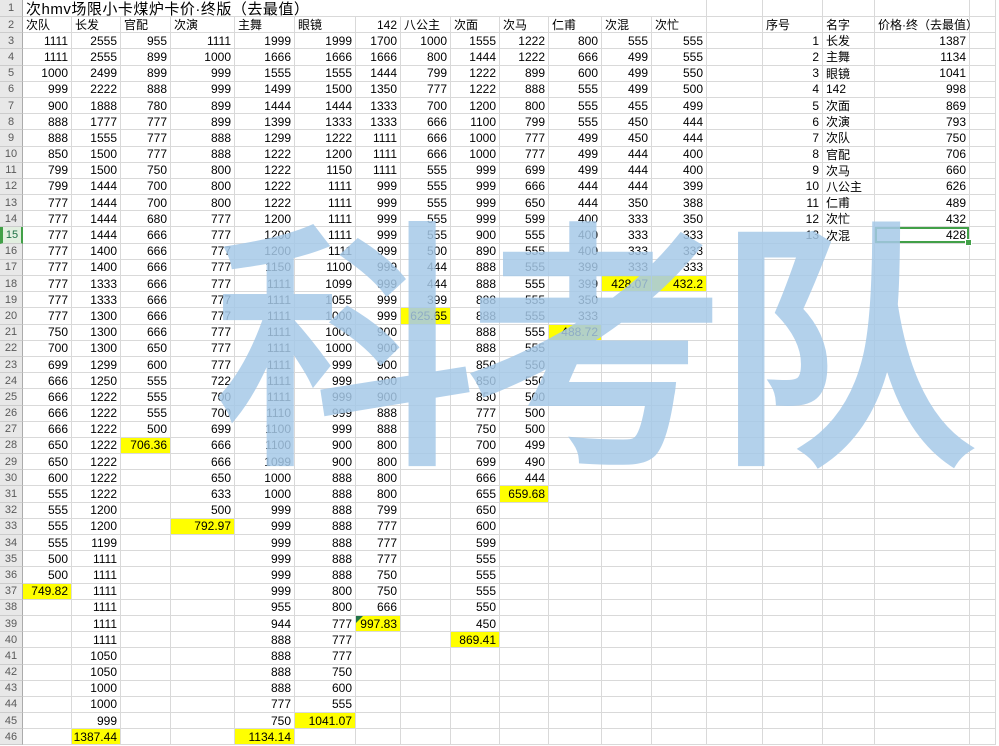 This screenshot has width=999, height=746. I want to click on cell-r20-次面: 888, so click(475, 316).